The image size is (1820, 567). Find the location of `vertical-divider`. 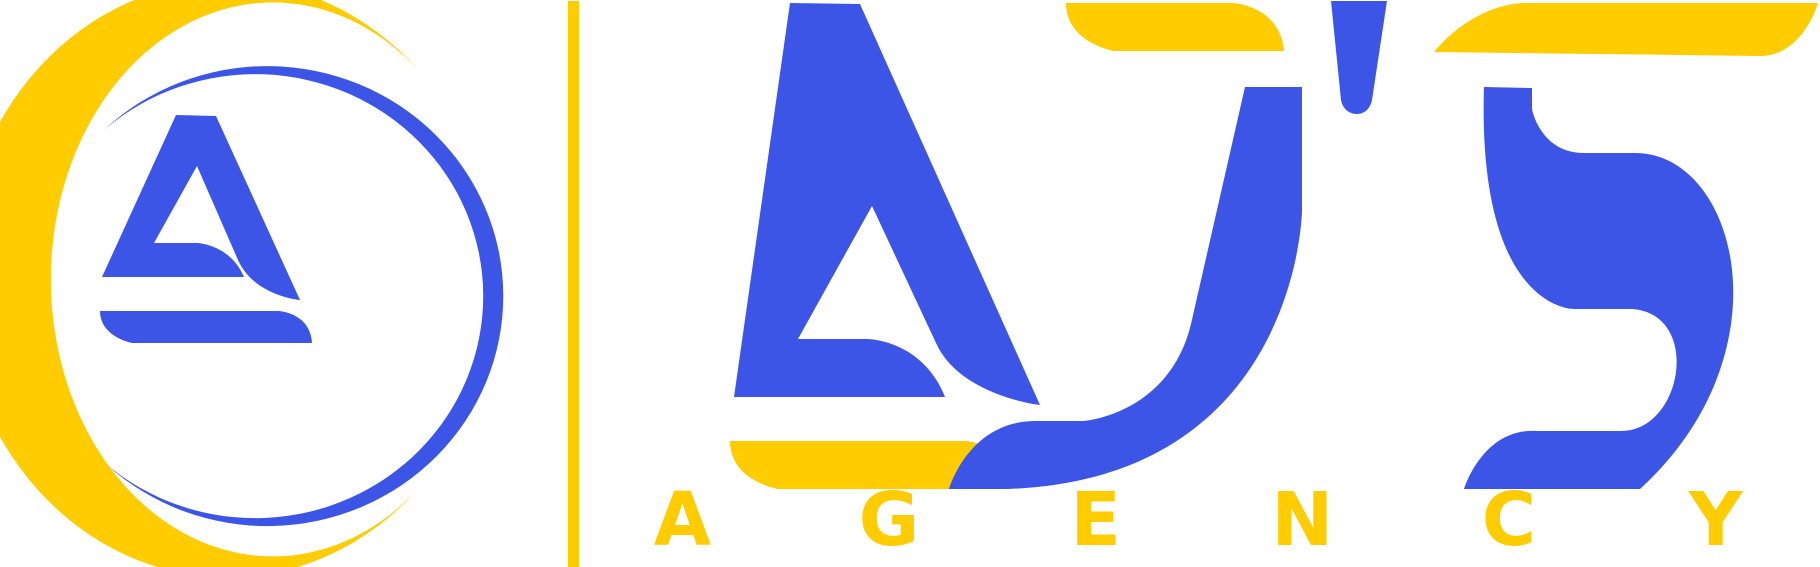

vertical-divider is located at coordinates (573, 284).